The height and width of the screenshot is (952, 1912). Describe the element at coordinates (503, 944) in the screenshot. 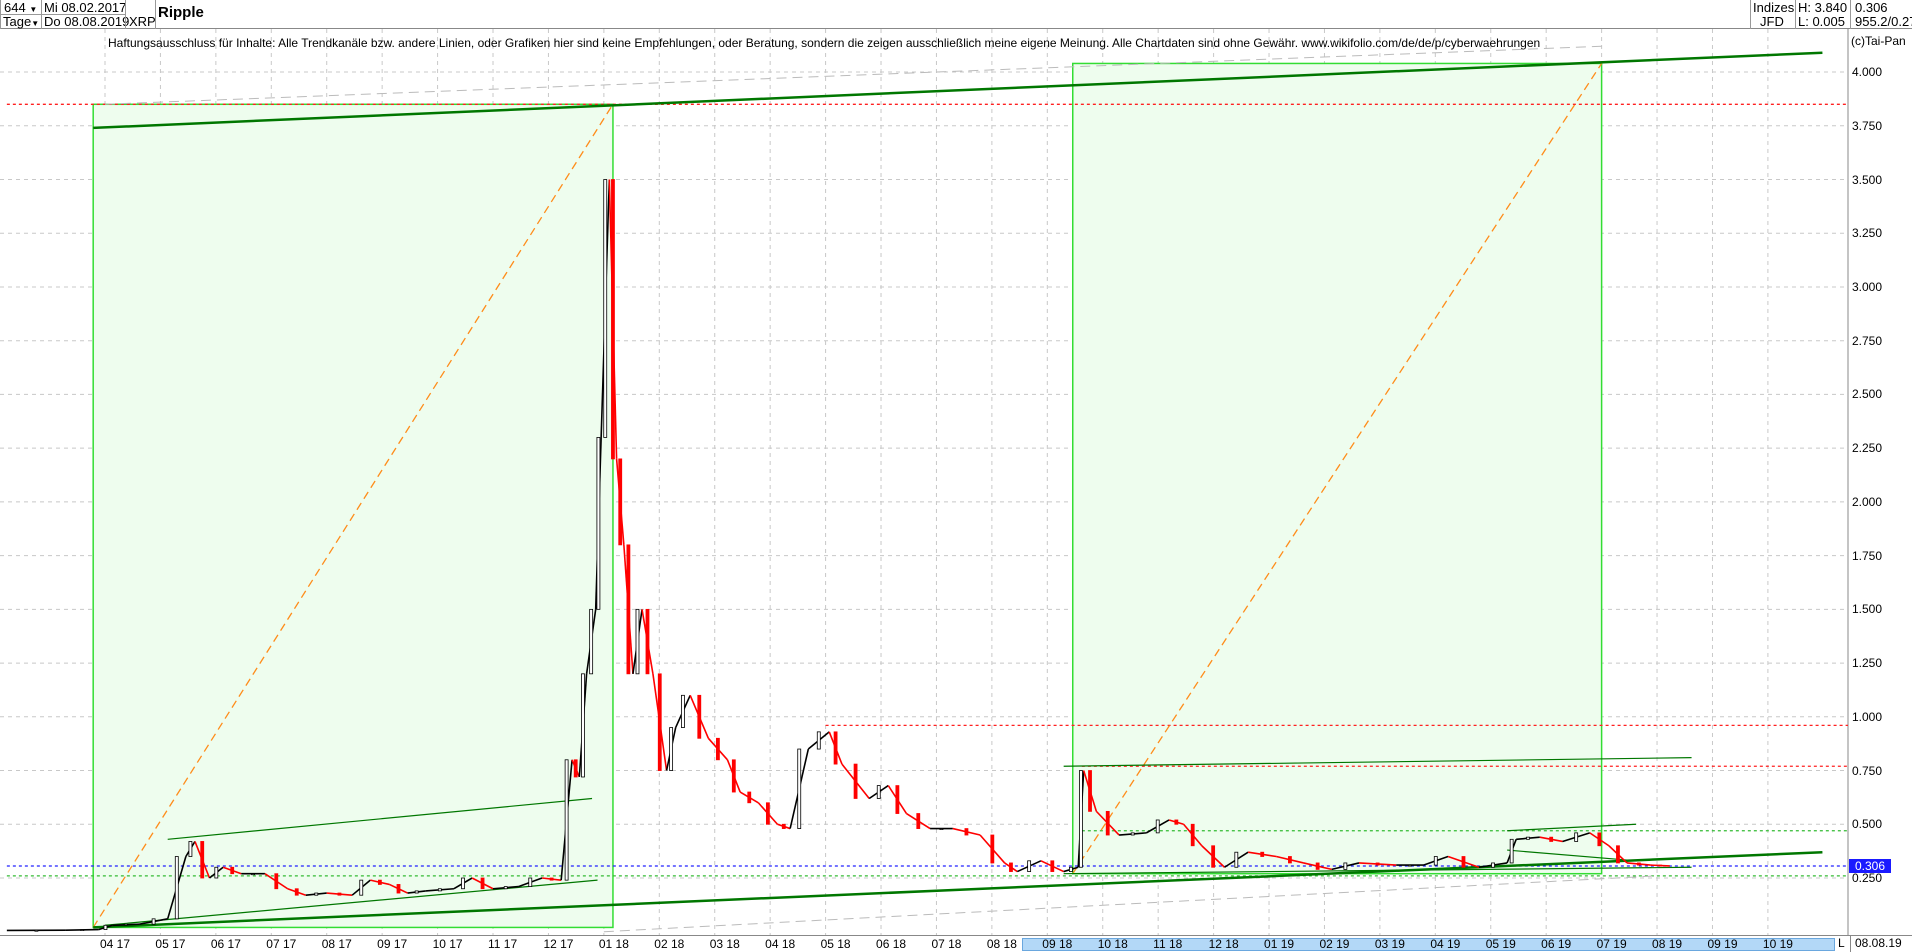

I see `time-tick-label: 11 17` at that location.